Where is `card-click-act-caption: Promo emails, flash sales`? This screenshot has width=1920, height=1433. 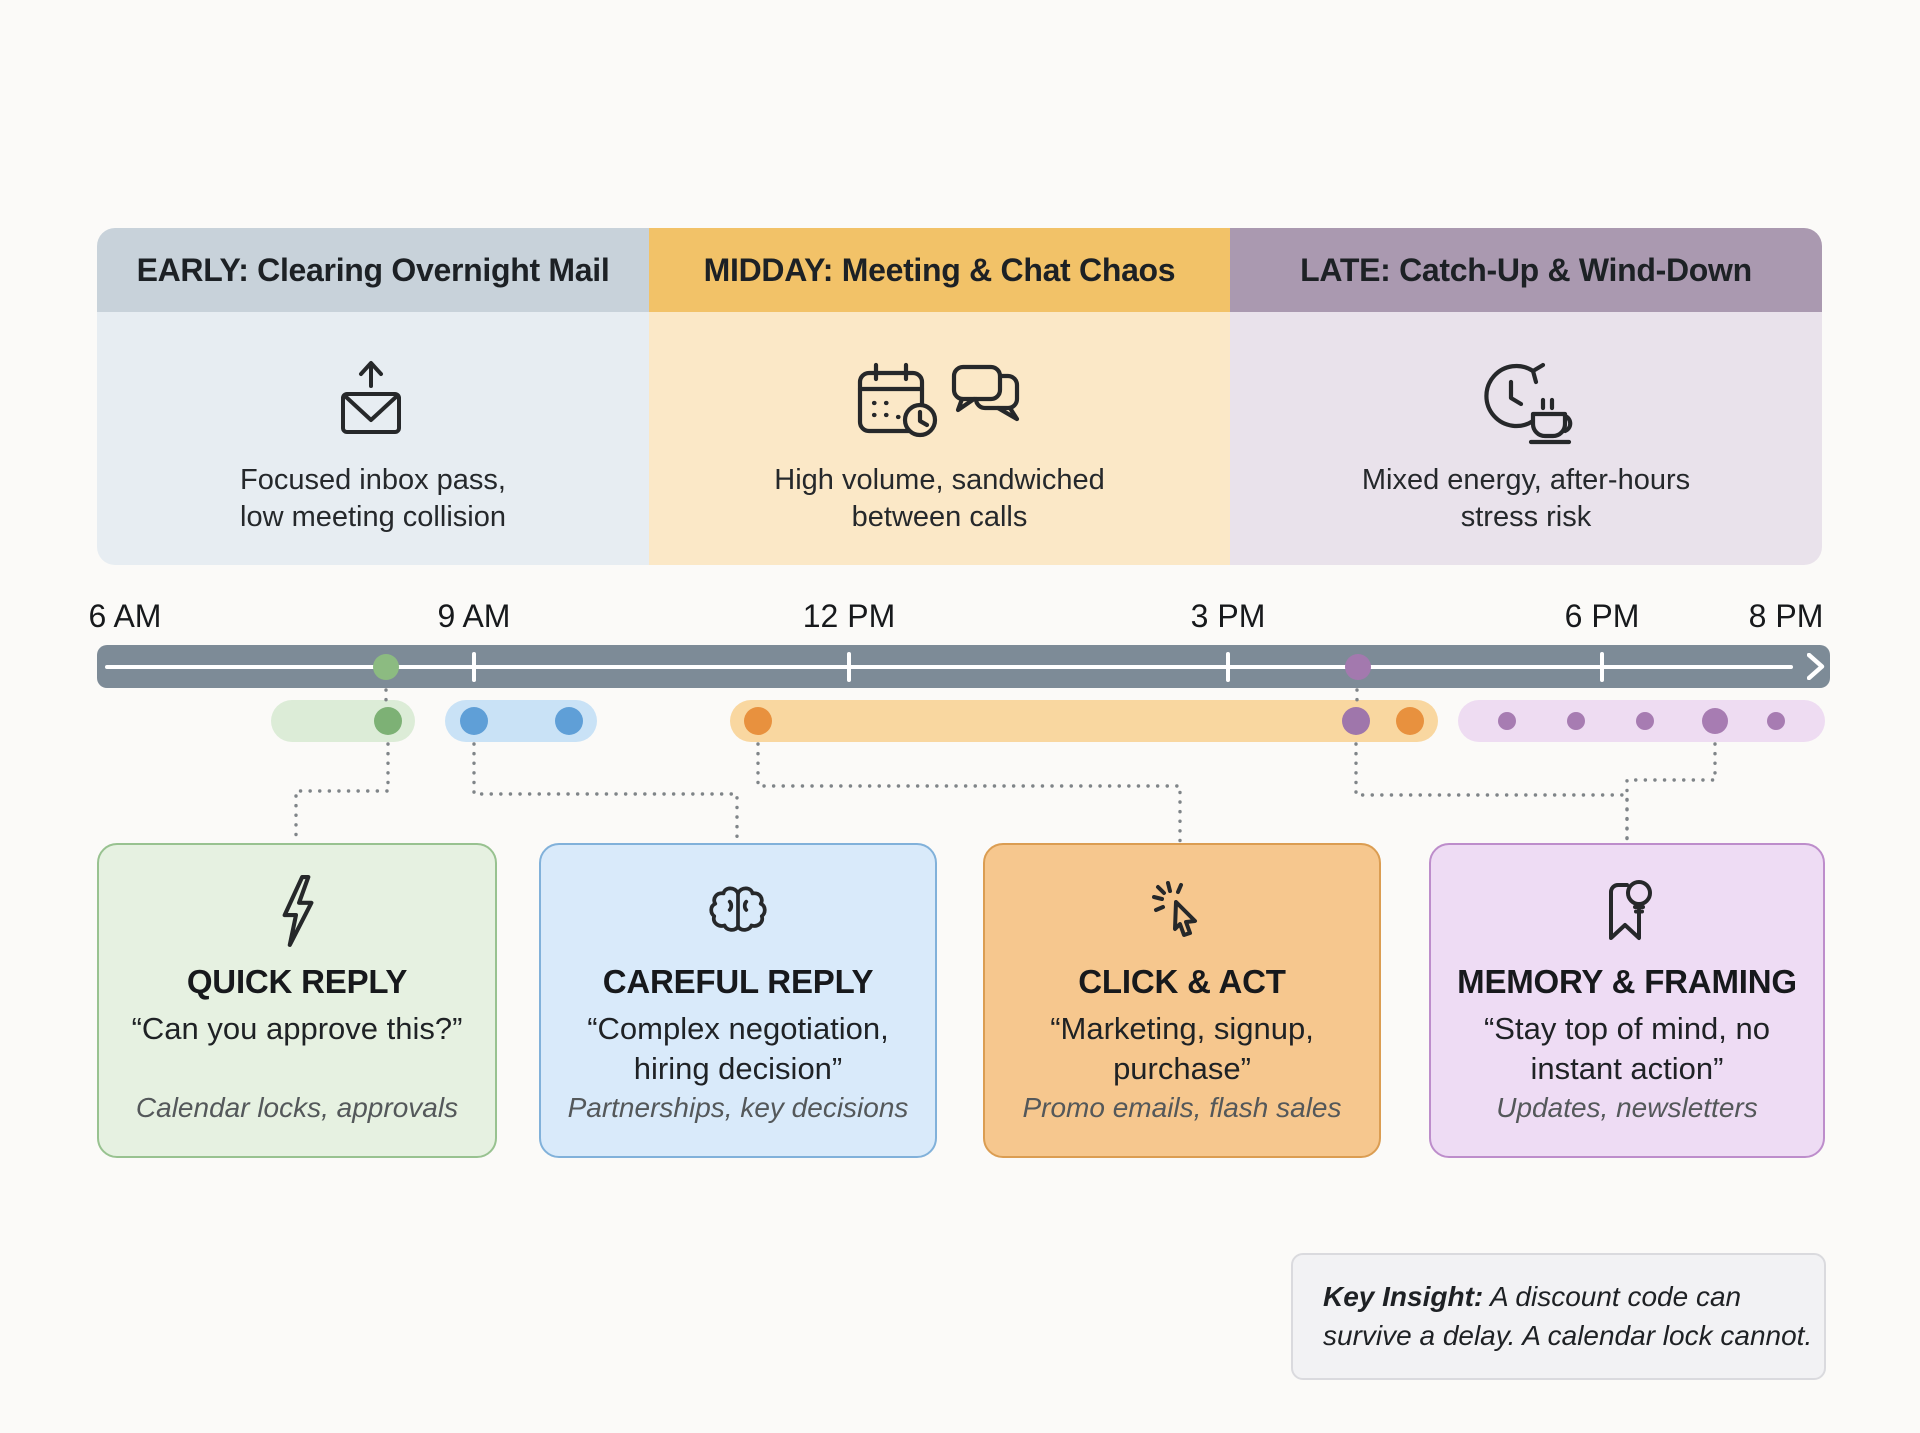
card-click-act-caption: Promo emails, flash sales is located at coordinates (1182, 1107).